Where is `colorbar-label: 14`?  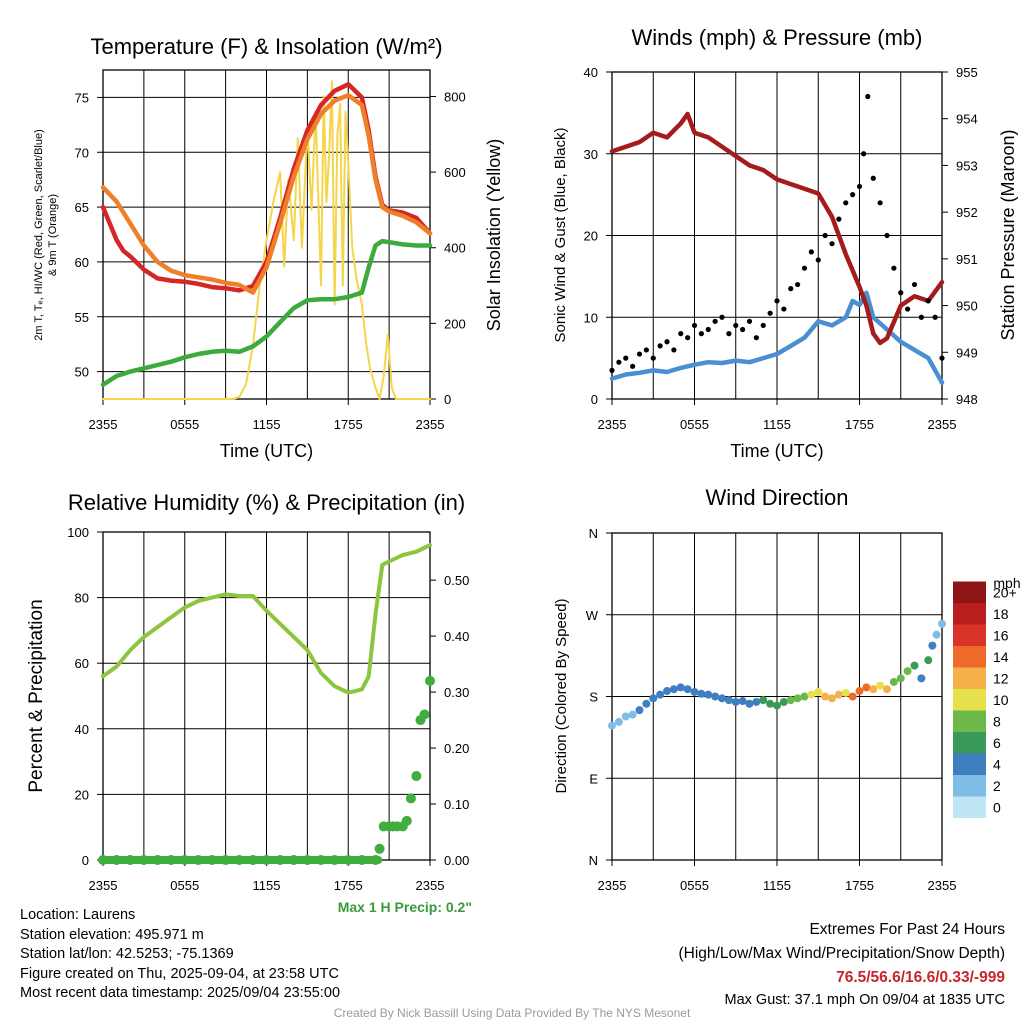
colorbar-label: 14 is located at coordinates (1001, 657).